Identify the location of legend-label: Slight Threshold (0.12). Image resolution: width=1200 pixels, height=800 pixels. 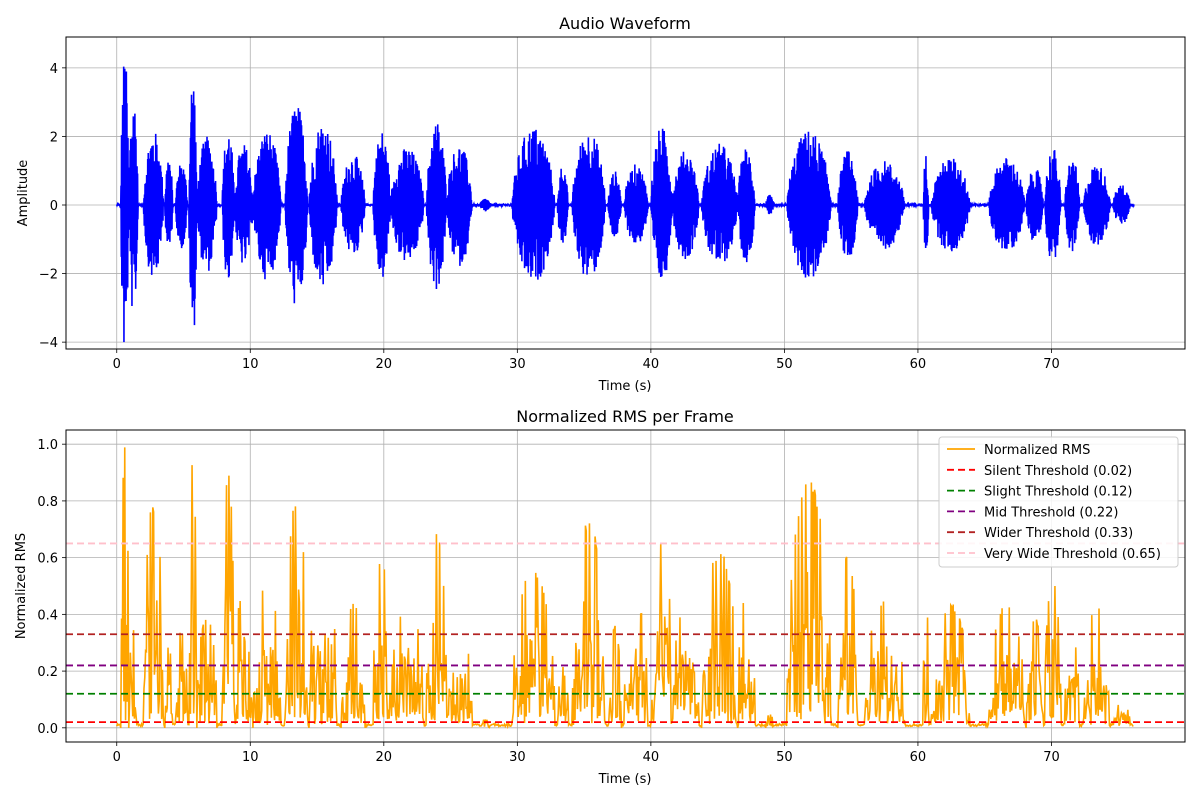
(1058, 492).